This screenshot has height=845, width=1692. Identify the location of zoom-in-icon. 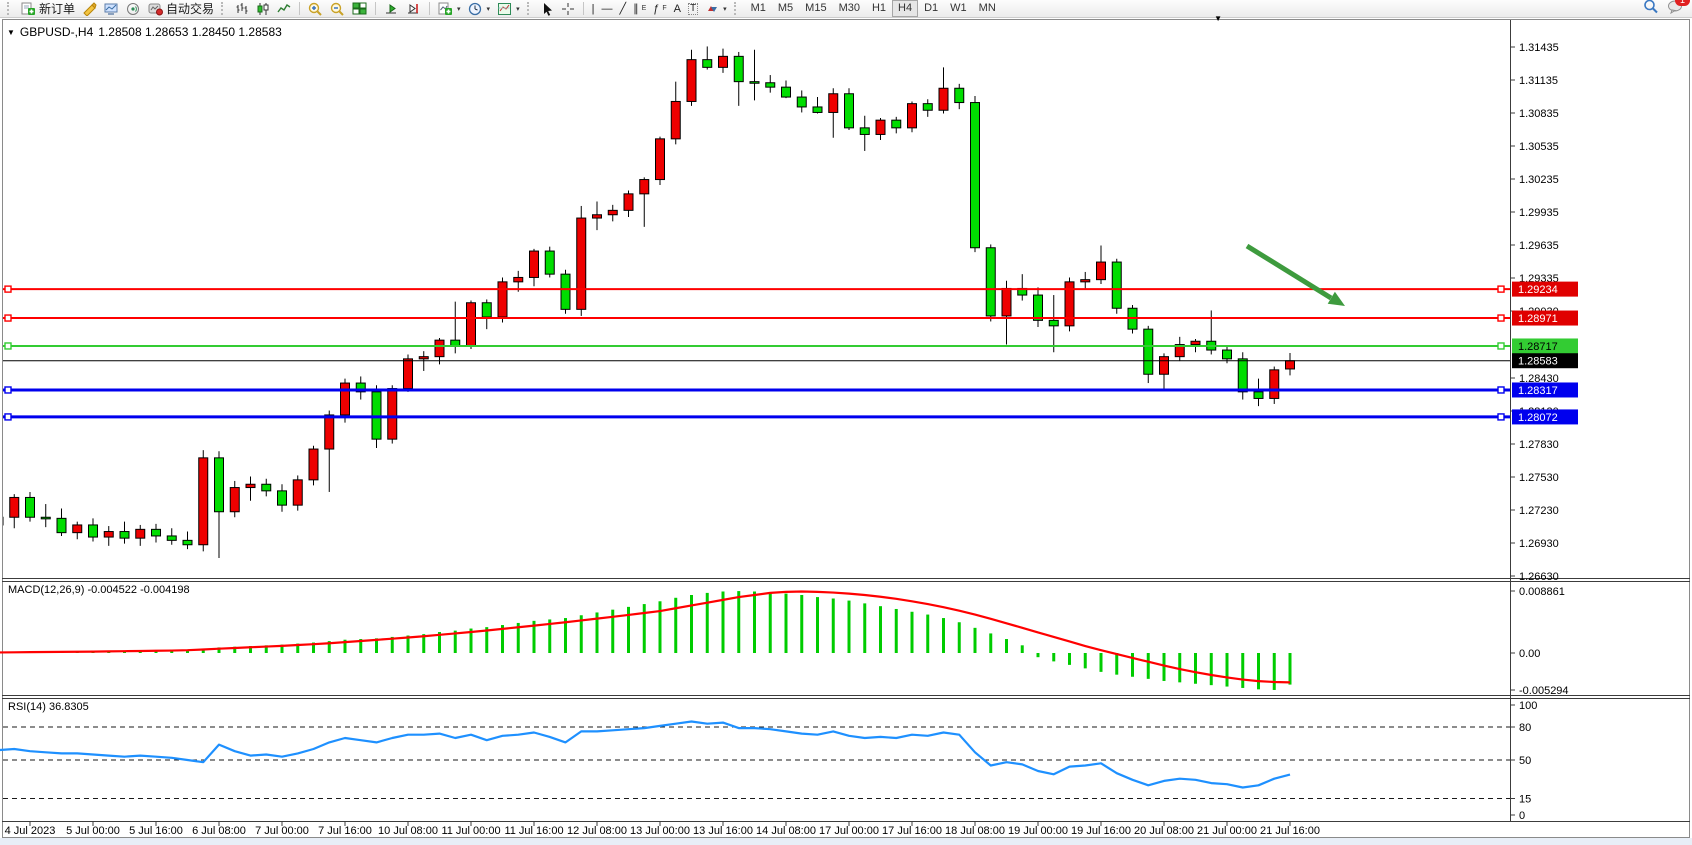
(315, 9).